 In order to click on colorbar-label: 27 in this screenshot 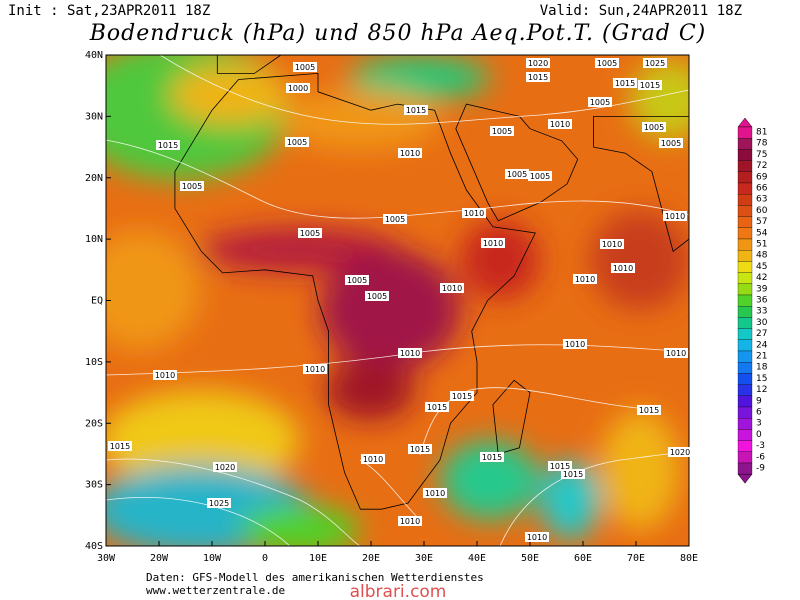, I will do `click(761, 334)`.